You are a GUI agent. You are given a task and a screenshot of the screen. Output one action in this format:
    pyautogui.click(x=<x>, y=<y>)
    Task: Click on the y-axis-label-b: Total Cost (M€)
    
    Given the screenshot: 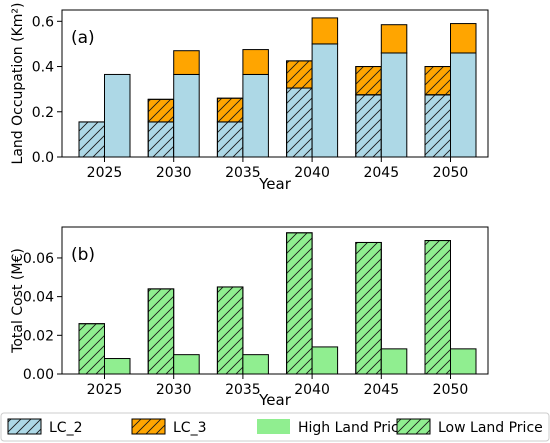 What is the action you would take?
    pyautogui.click(x=18, y=301)
    